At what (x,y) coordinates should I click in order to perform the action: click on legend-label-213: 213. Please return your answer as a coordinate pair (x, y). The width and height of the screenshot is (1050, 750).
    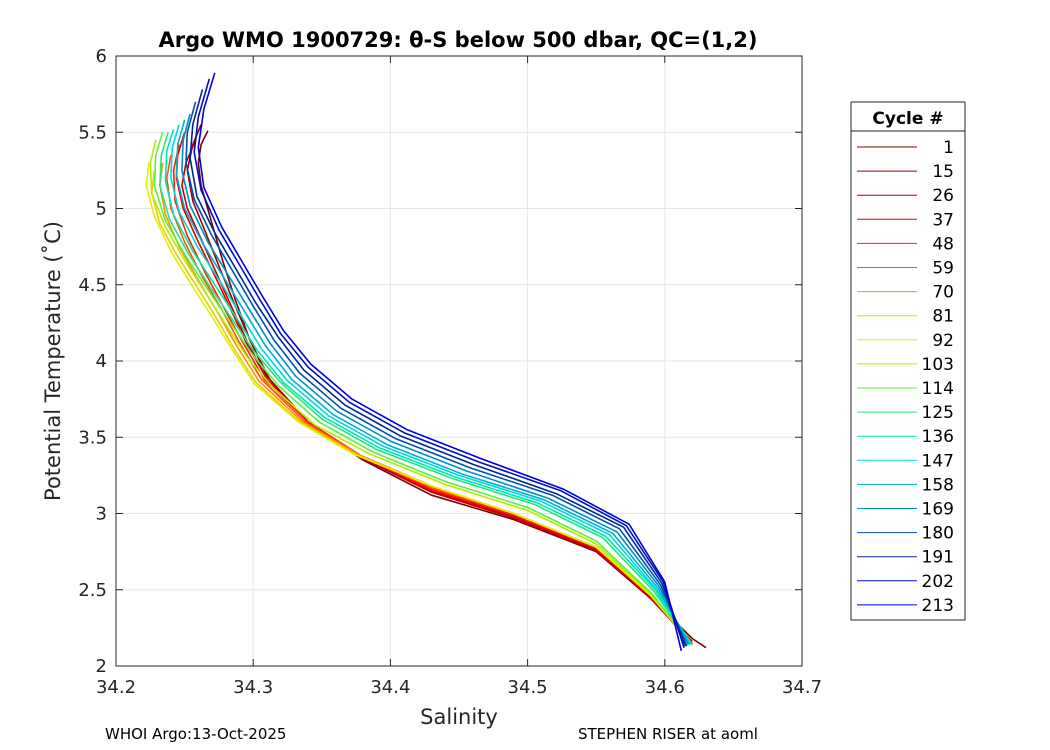
    Looking at the image, I should click on (938, 606).